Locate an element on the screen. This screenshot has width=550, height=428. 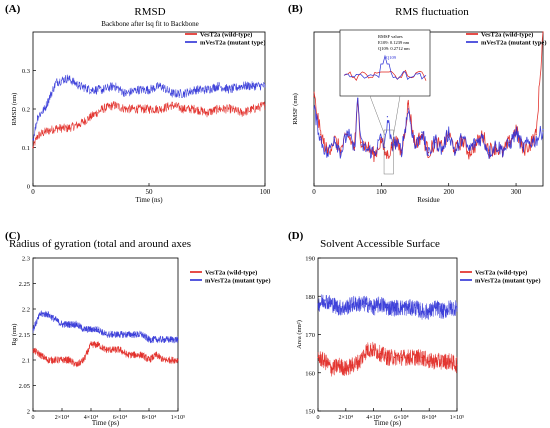
zoom-region is located at coordinates (388, 152).